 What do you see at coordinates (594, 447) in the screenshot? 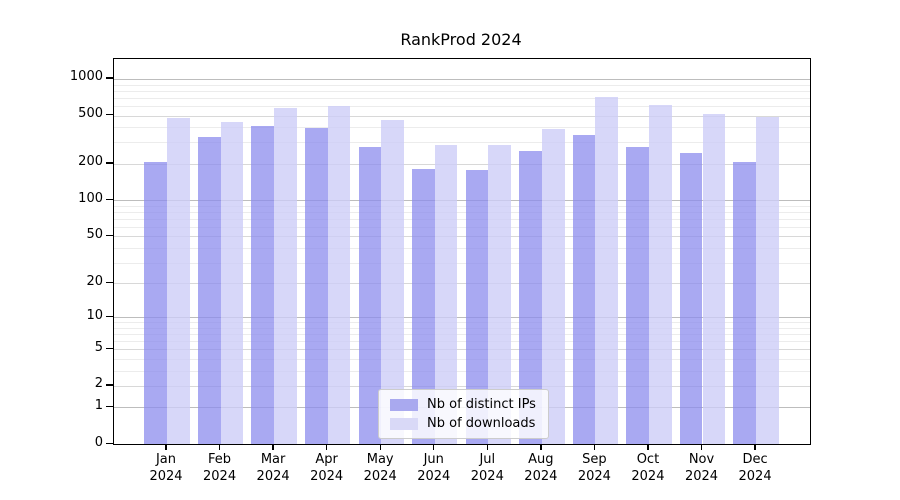
I see `x-tick-mark-sep` at bounding box center [594, 447].